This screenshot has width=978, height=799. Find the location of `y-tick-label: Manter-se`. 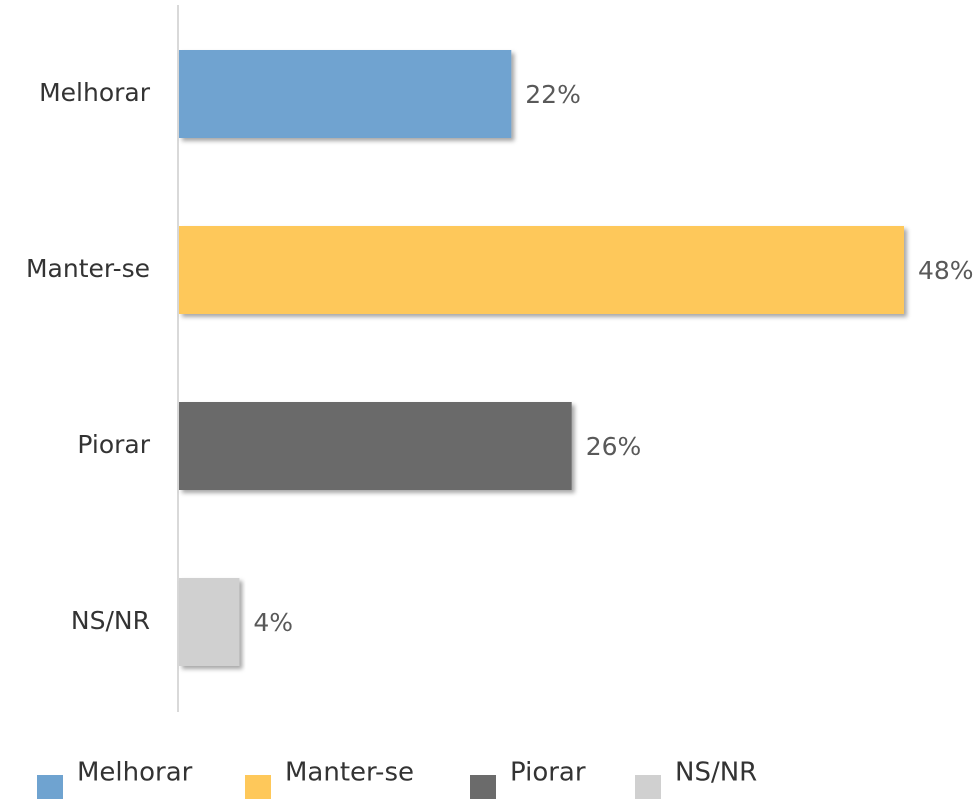

y-tick-label: Manter-se is located at coordinates (88, 268).